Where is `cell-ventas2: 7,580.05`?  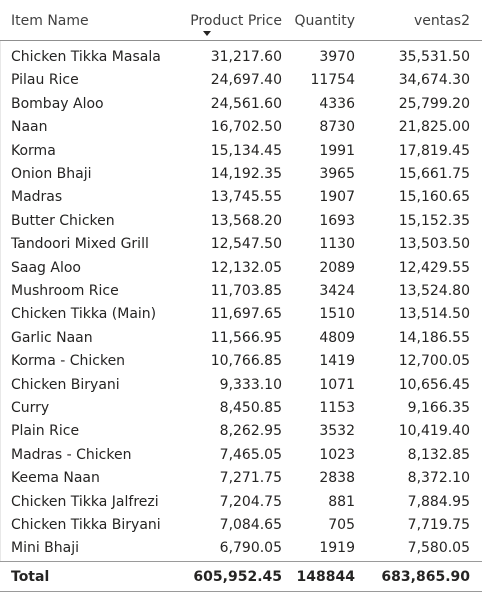 cell-ventas2: 7,580.05 is located at coordinates (438, 548).